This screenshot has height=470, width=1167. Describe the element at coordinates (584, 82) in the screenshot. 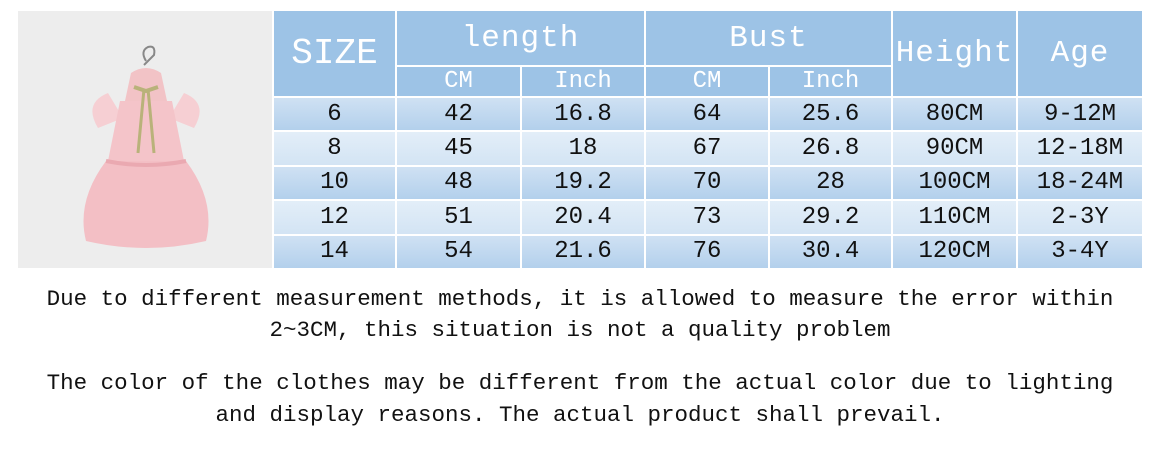

I see `header-length-inch: Inch` at that location.